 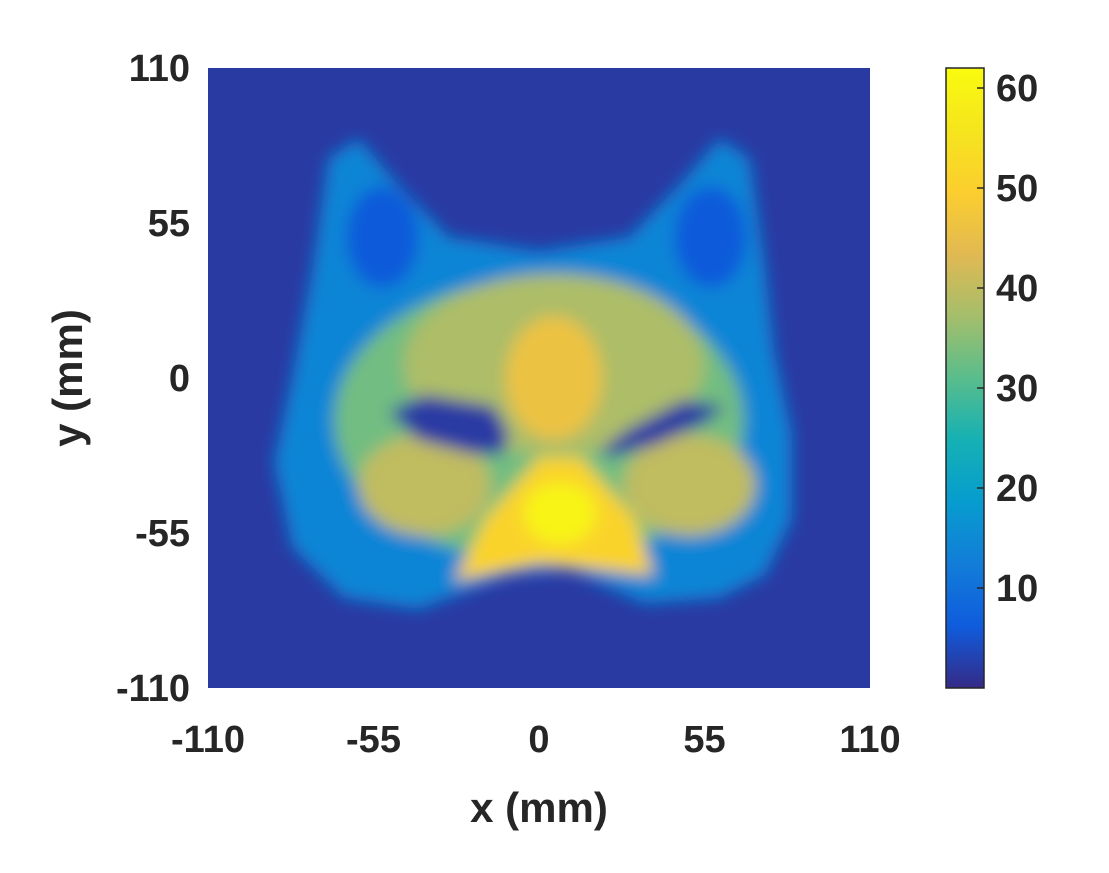 What do you see at coordinates (554, 378) in the screenshot?
I see `heatmap-region-center-stripe` at bounding box center [554, 378].